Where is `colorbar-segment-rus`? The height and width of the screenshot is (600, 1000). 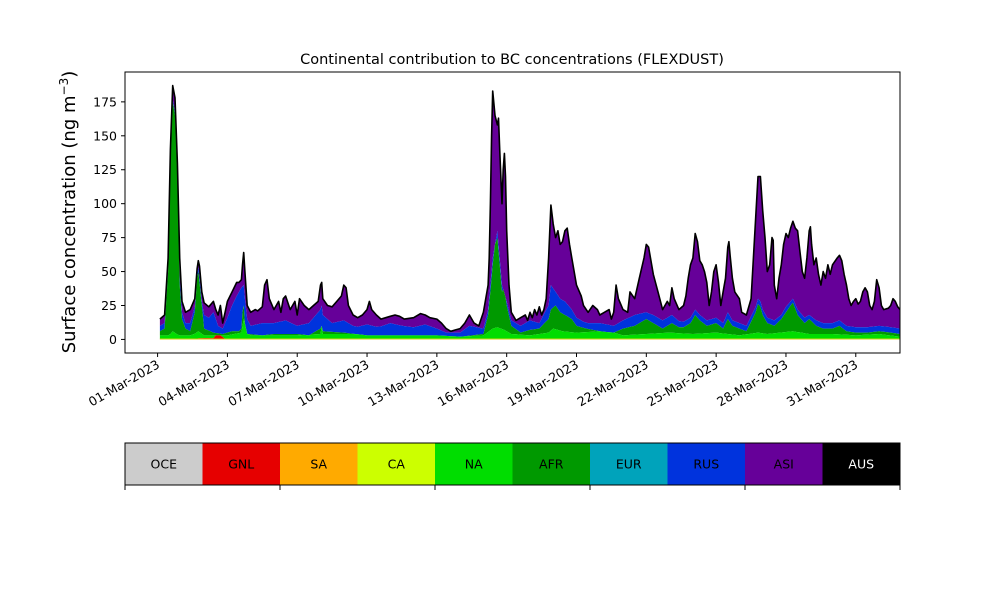 colorbar-segment-rus is located at coordinates (706, 464).